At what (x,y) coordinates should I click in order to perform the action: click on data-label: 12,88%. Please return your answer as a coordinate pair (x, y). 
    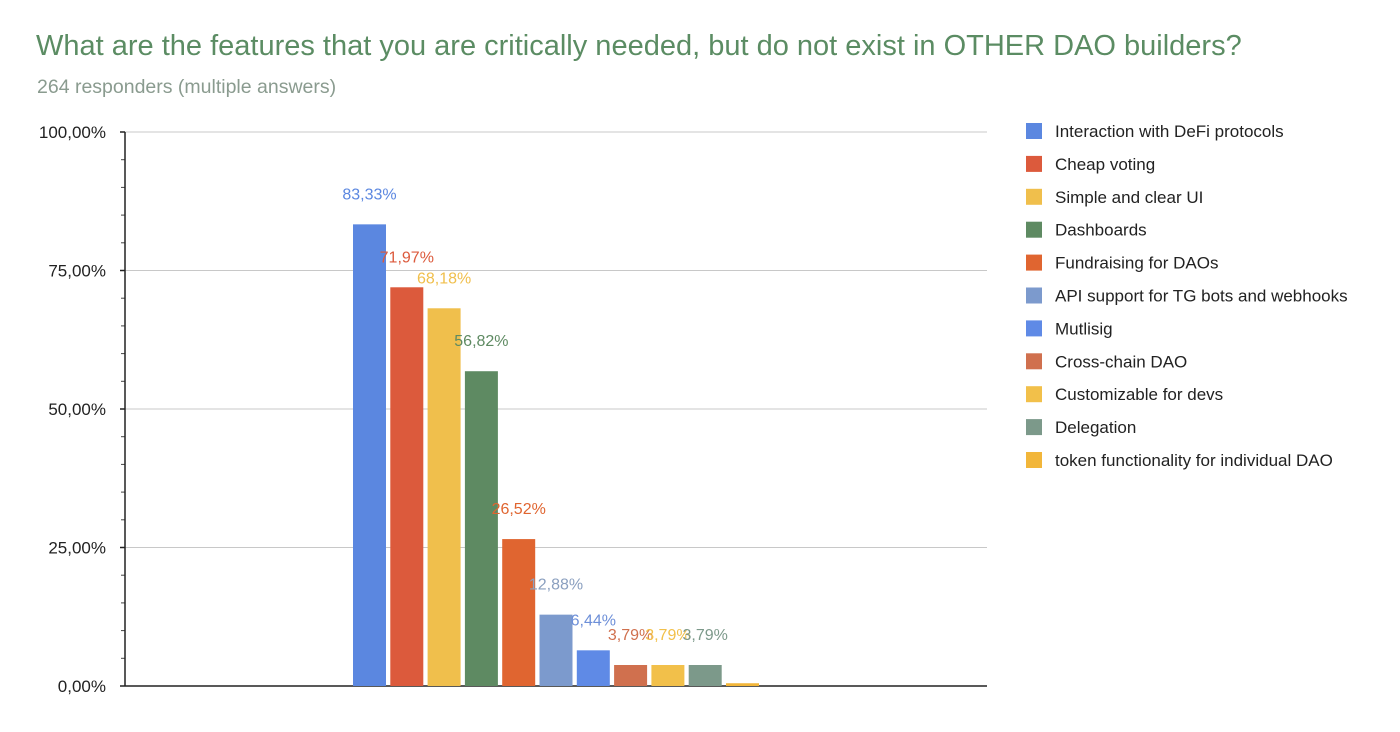
    Looking at the image, I should click on (556, 585).